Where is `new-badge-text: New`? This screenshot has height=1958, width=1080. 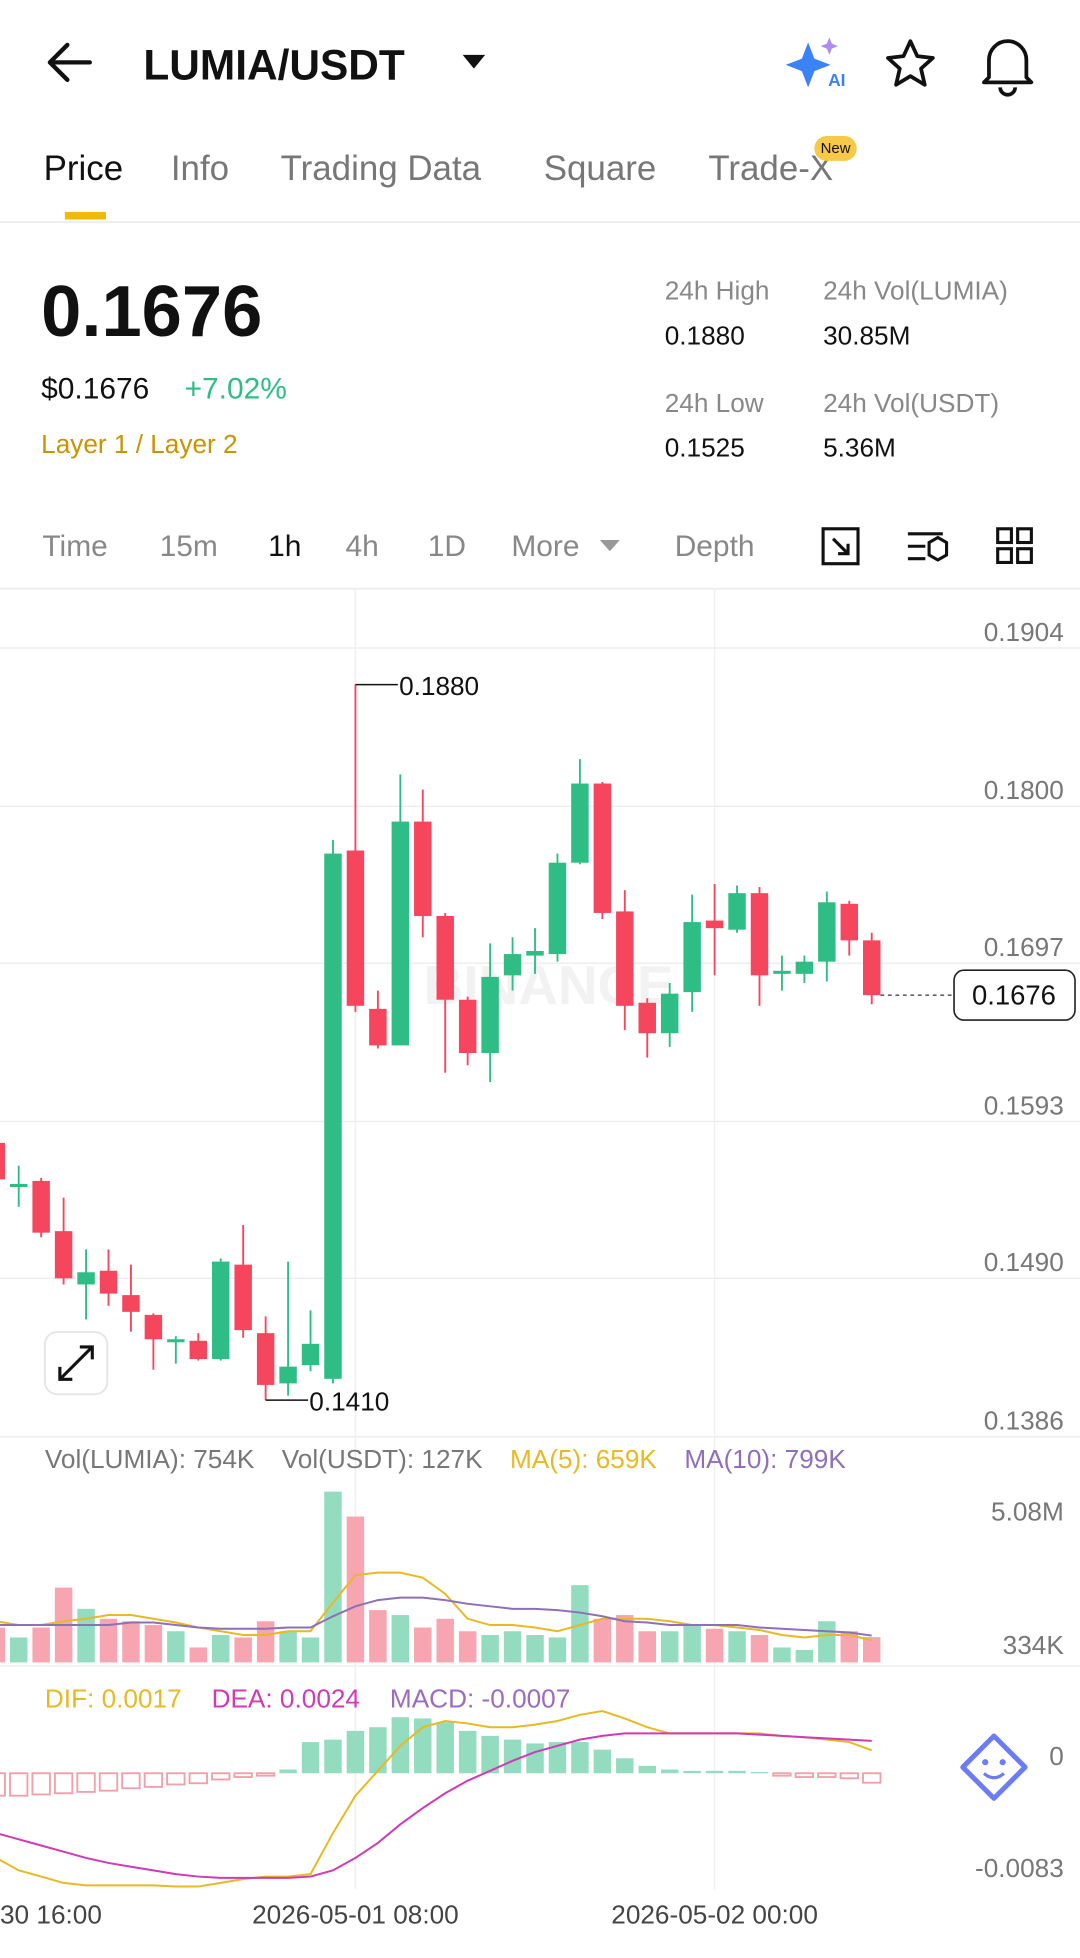
new-badge-text: New is located at coordinates (836, 148).